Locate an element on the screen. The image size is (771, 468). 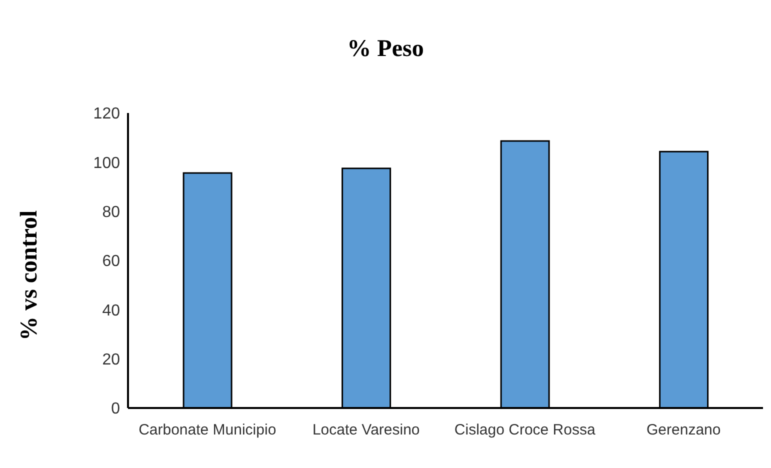
x-tick-label: Locate Varesino is located at coordinates (366, 430).